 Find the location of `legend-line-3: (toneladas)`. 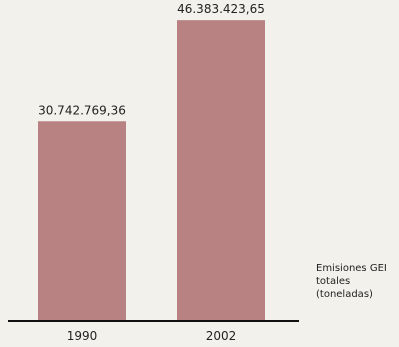

legend-line-3: (toneladas) is located at coordinates (344, 294).